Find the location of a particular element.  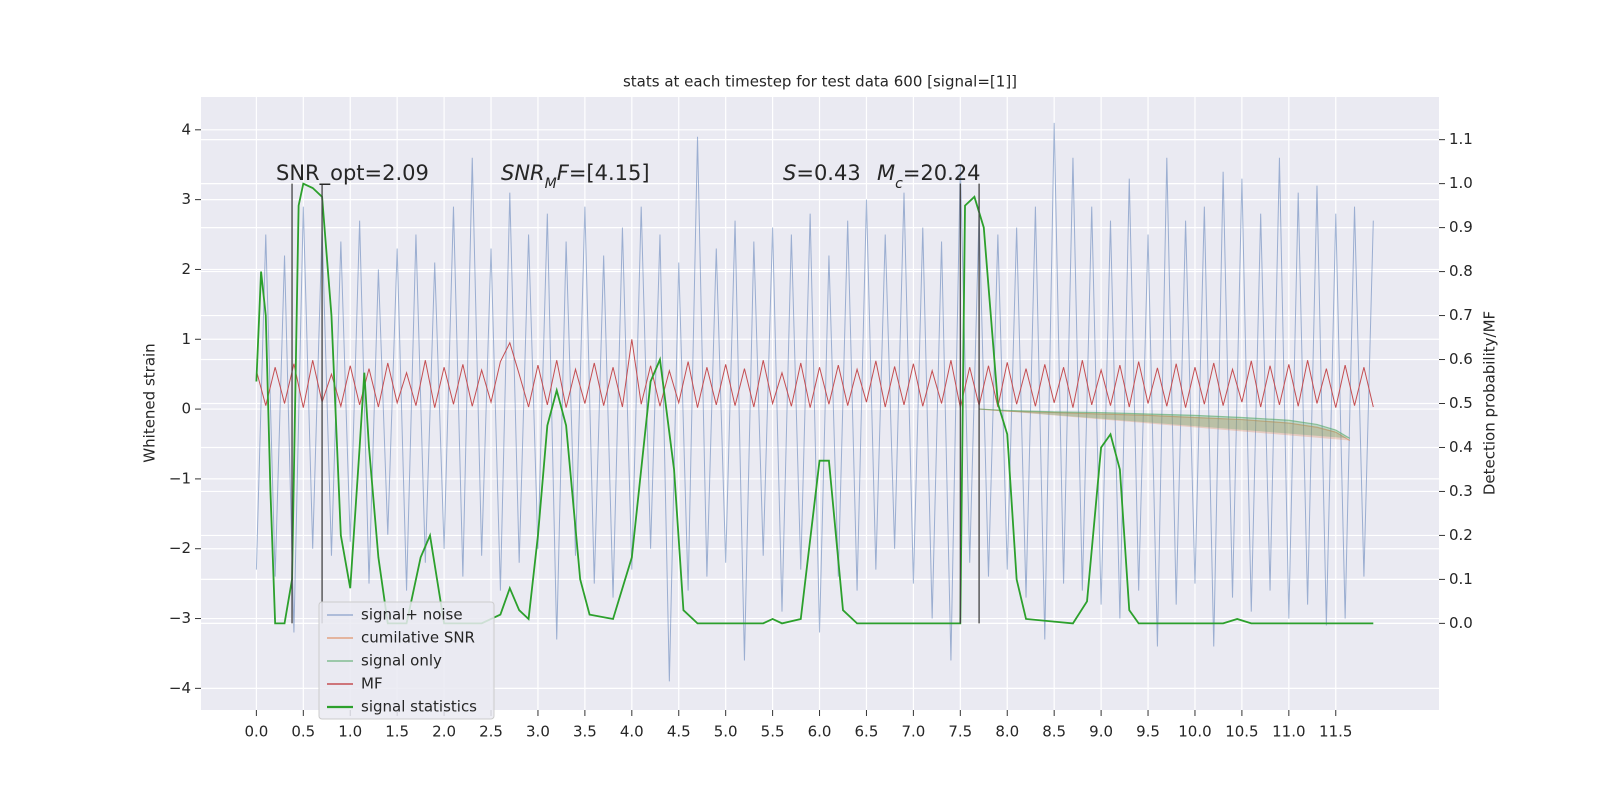

annotation: Mc=20.24 is located at coordinates (929, 176).